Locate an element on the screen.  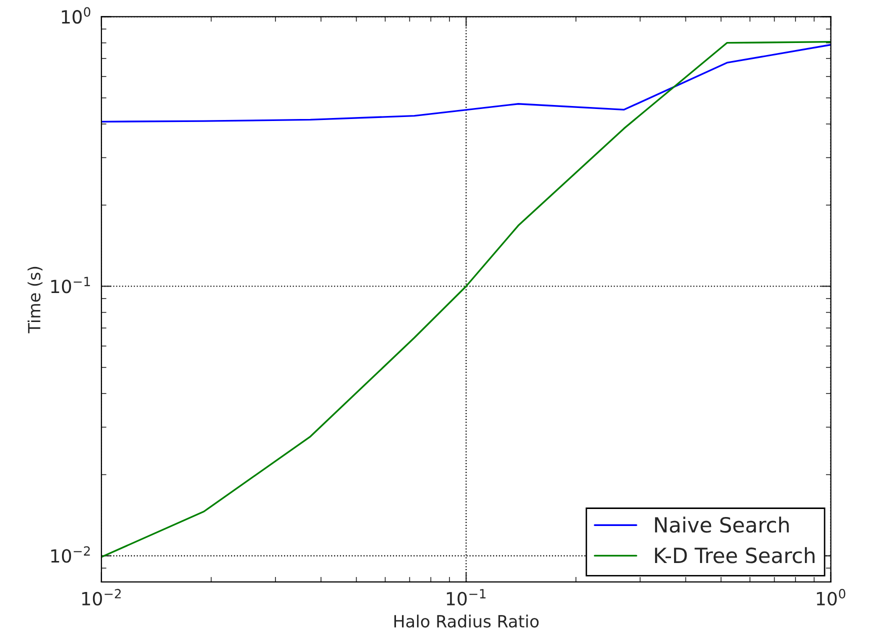
x-tick-label: 10$^{−1}$ is located at coordinates (466, 597).